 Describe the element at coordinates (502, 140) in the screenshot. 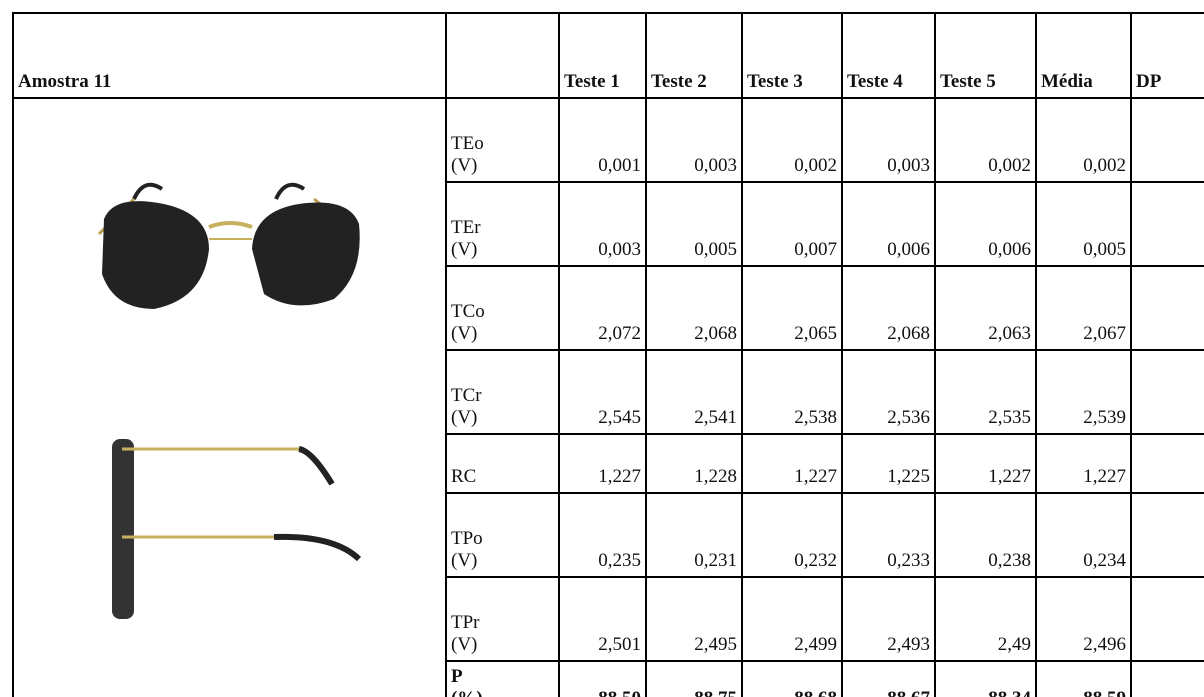

I see `row-label-cell: TEo (V)` at that location.